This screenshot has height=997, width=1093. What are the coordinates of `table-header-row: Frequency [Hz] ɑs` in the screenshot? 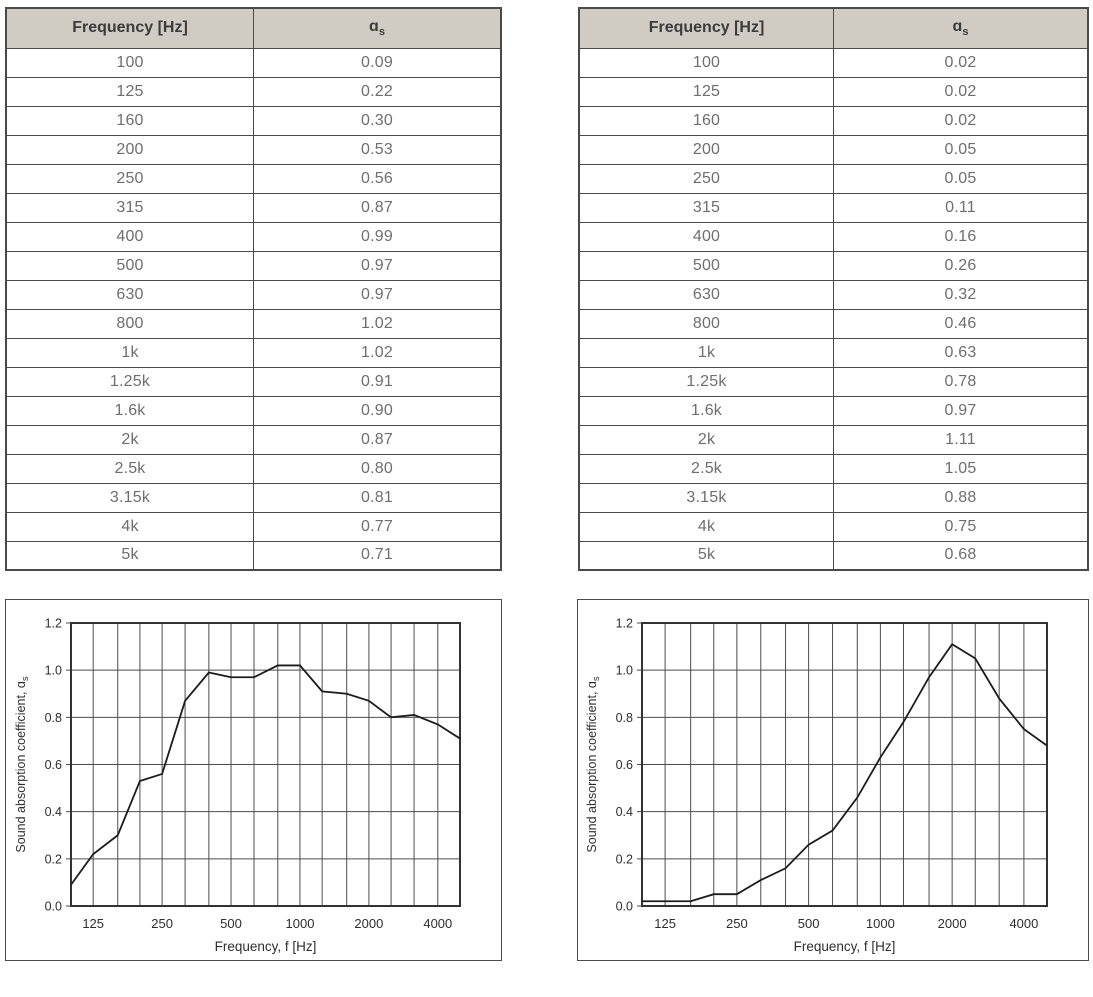 It's located at (253, 28).